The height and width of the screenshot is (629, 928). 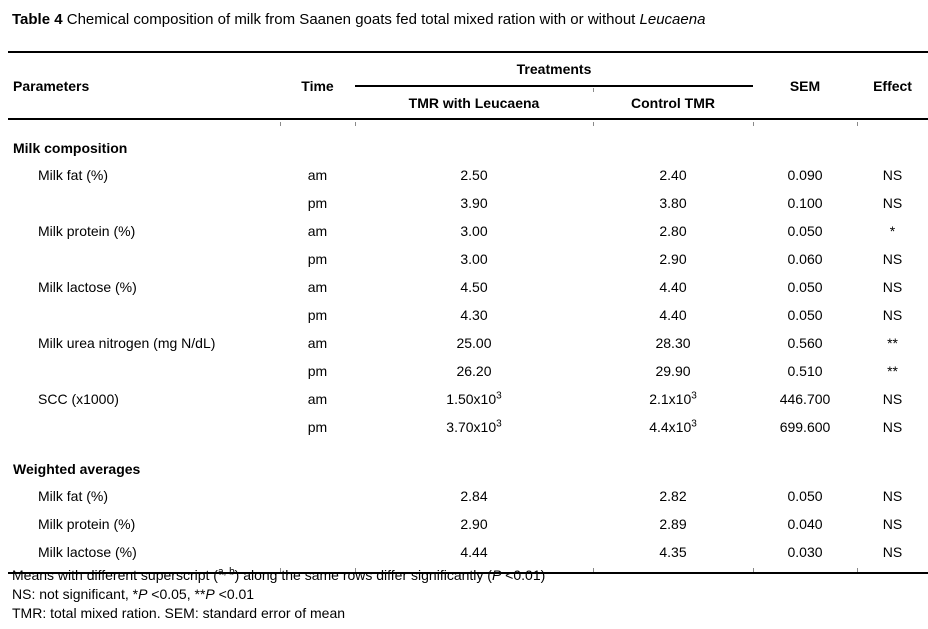 What do you see at coordinates (673, 426) in the screenshot?
I see `cell-control-tmr: 4.4x103` at bounding box center [673, 426].